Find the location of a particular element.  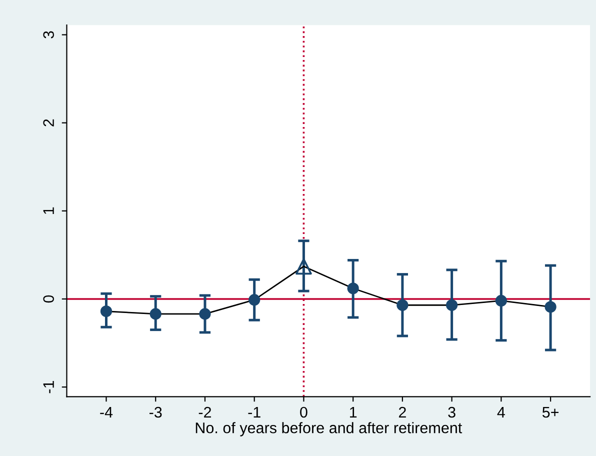

y-tick-label: 3 is located at coordinates (48, 34).